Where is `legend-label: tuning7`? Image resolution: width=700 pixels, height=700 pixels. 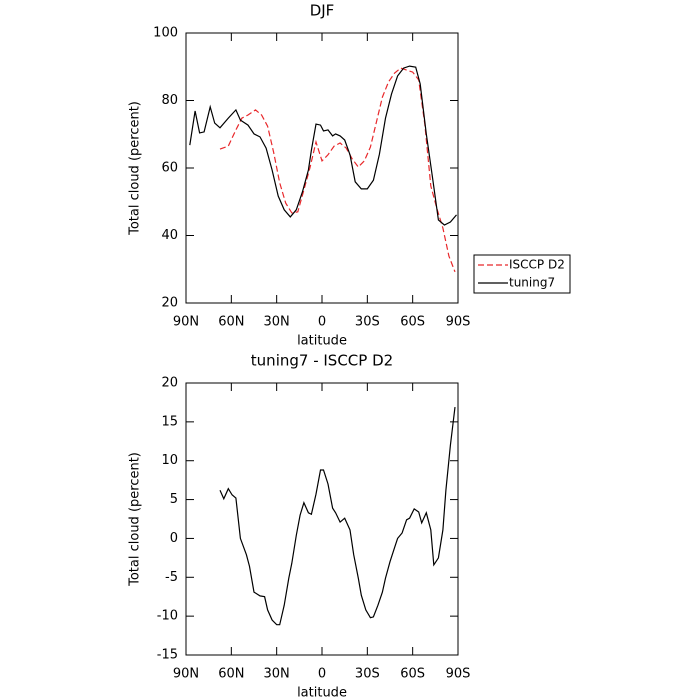
legend-label: tuning7 is located at coordinates (532, 283).